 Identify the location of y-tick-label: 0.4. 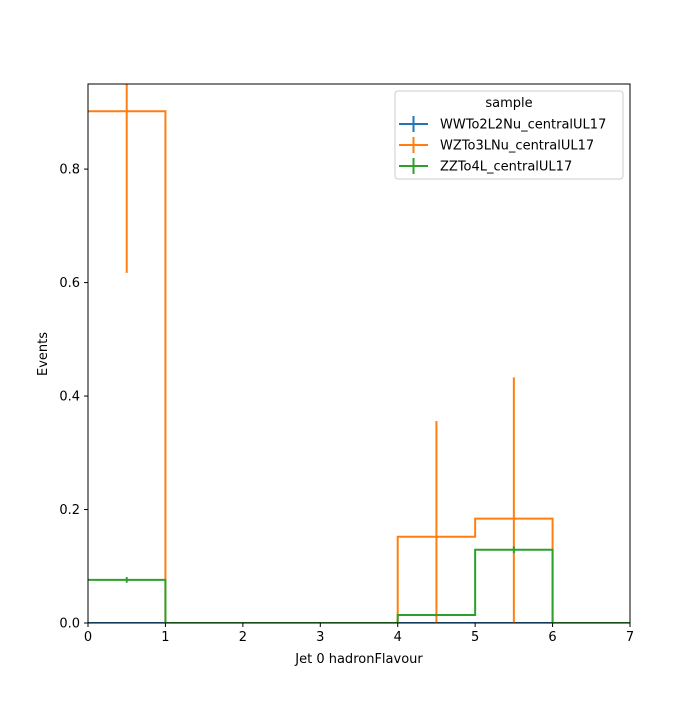
(69, 397).